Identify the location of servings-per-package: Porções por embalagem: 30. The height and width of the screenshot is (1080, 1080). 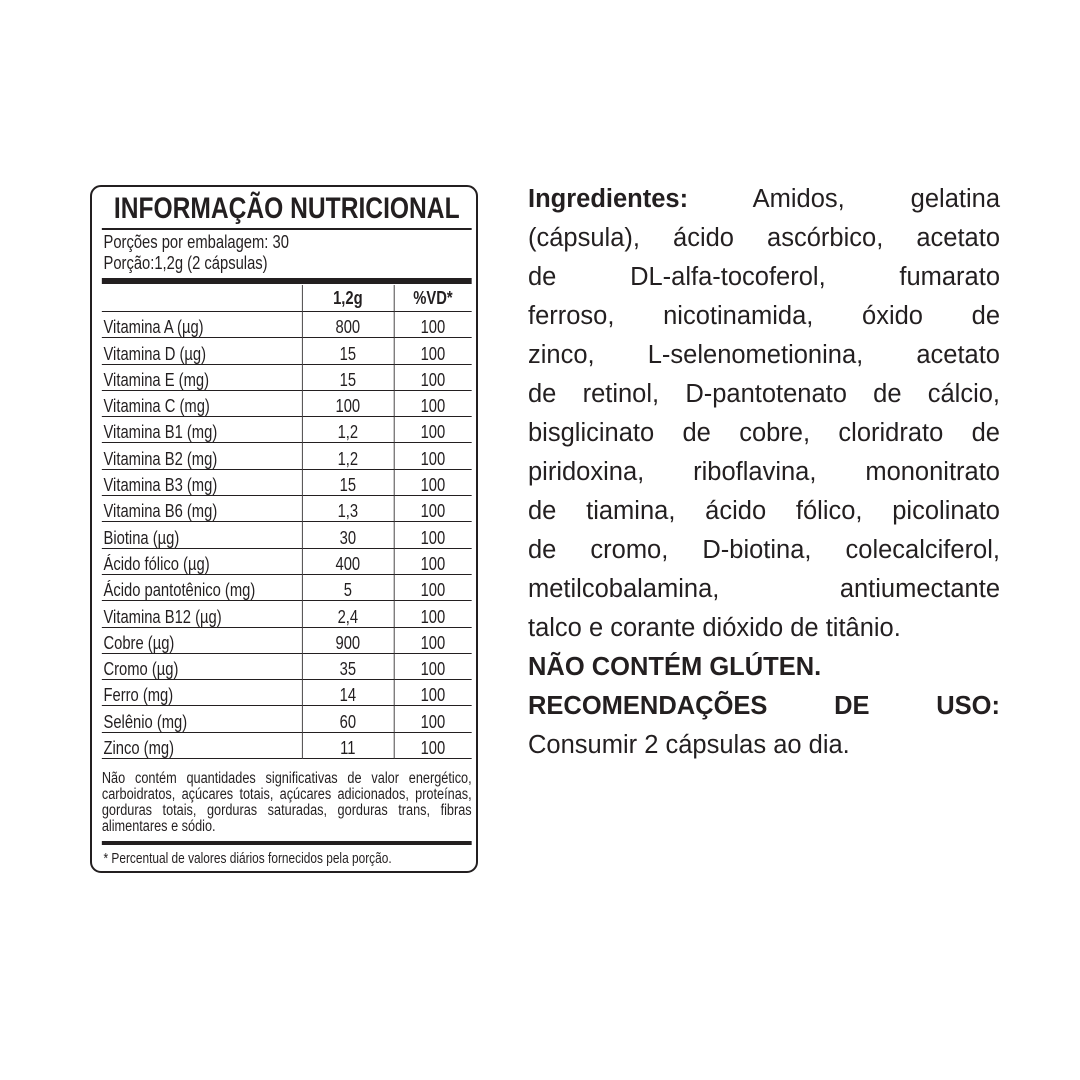
(196, 242).